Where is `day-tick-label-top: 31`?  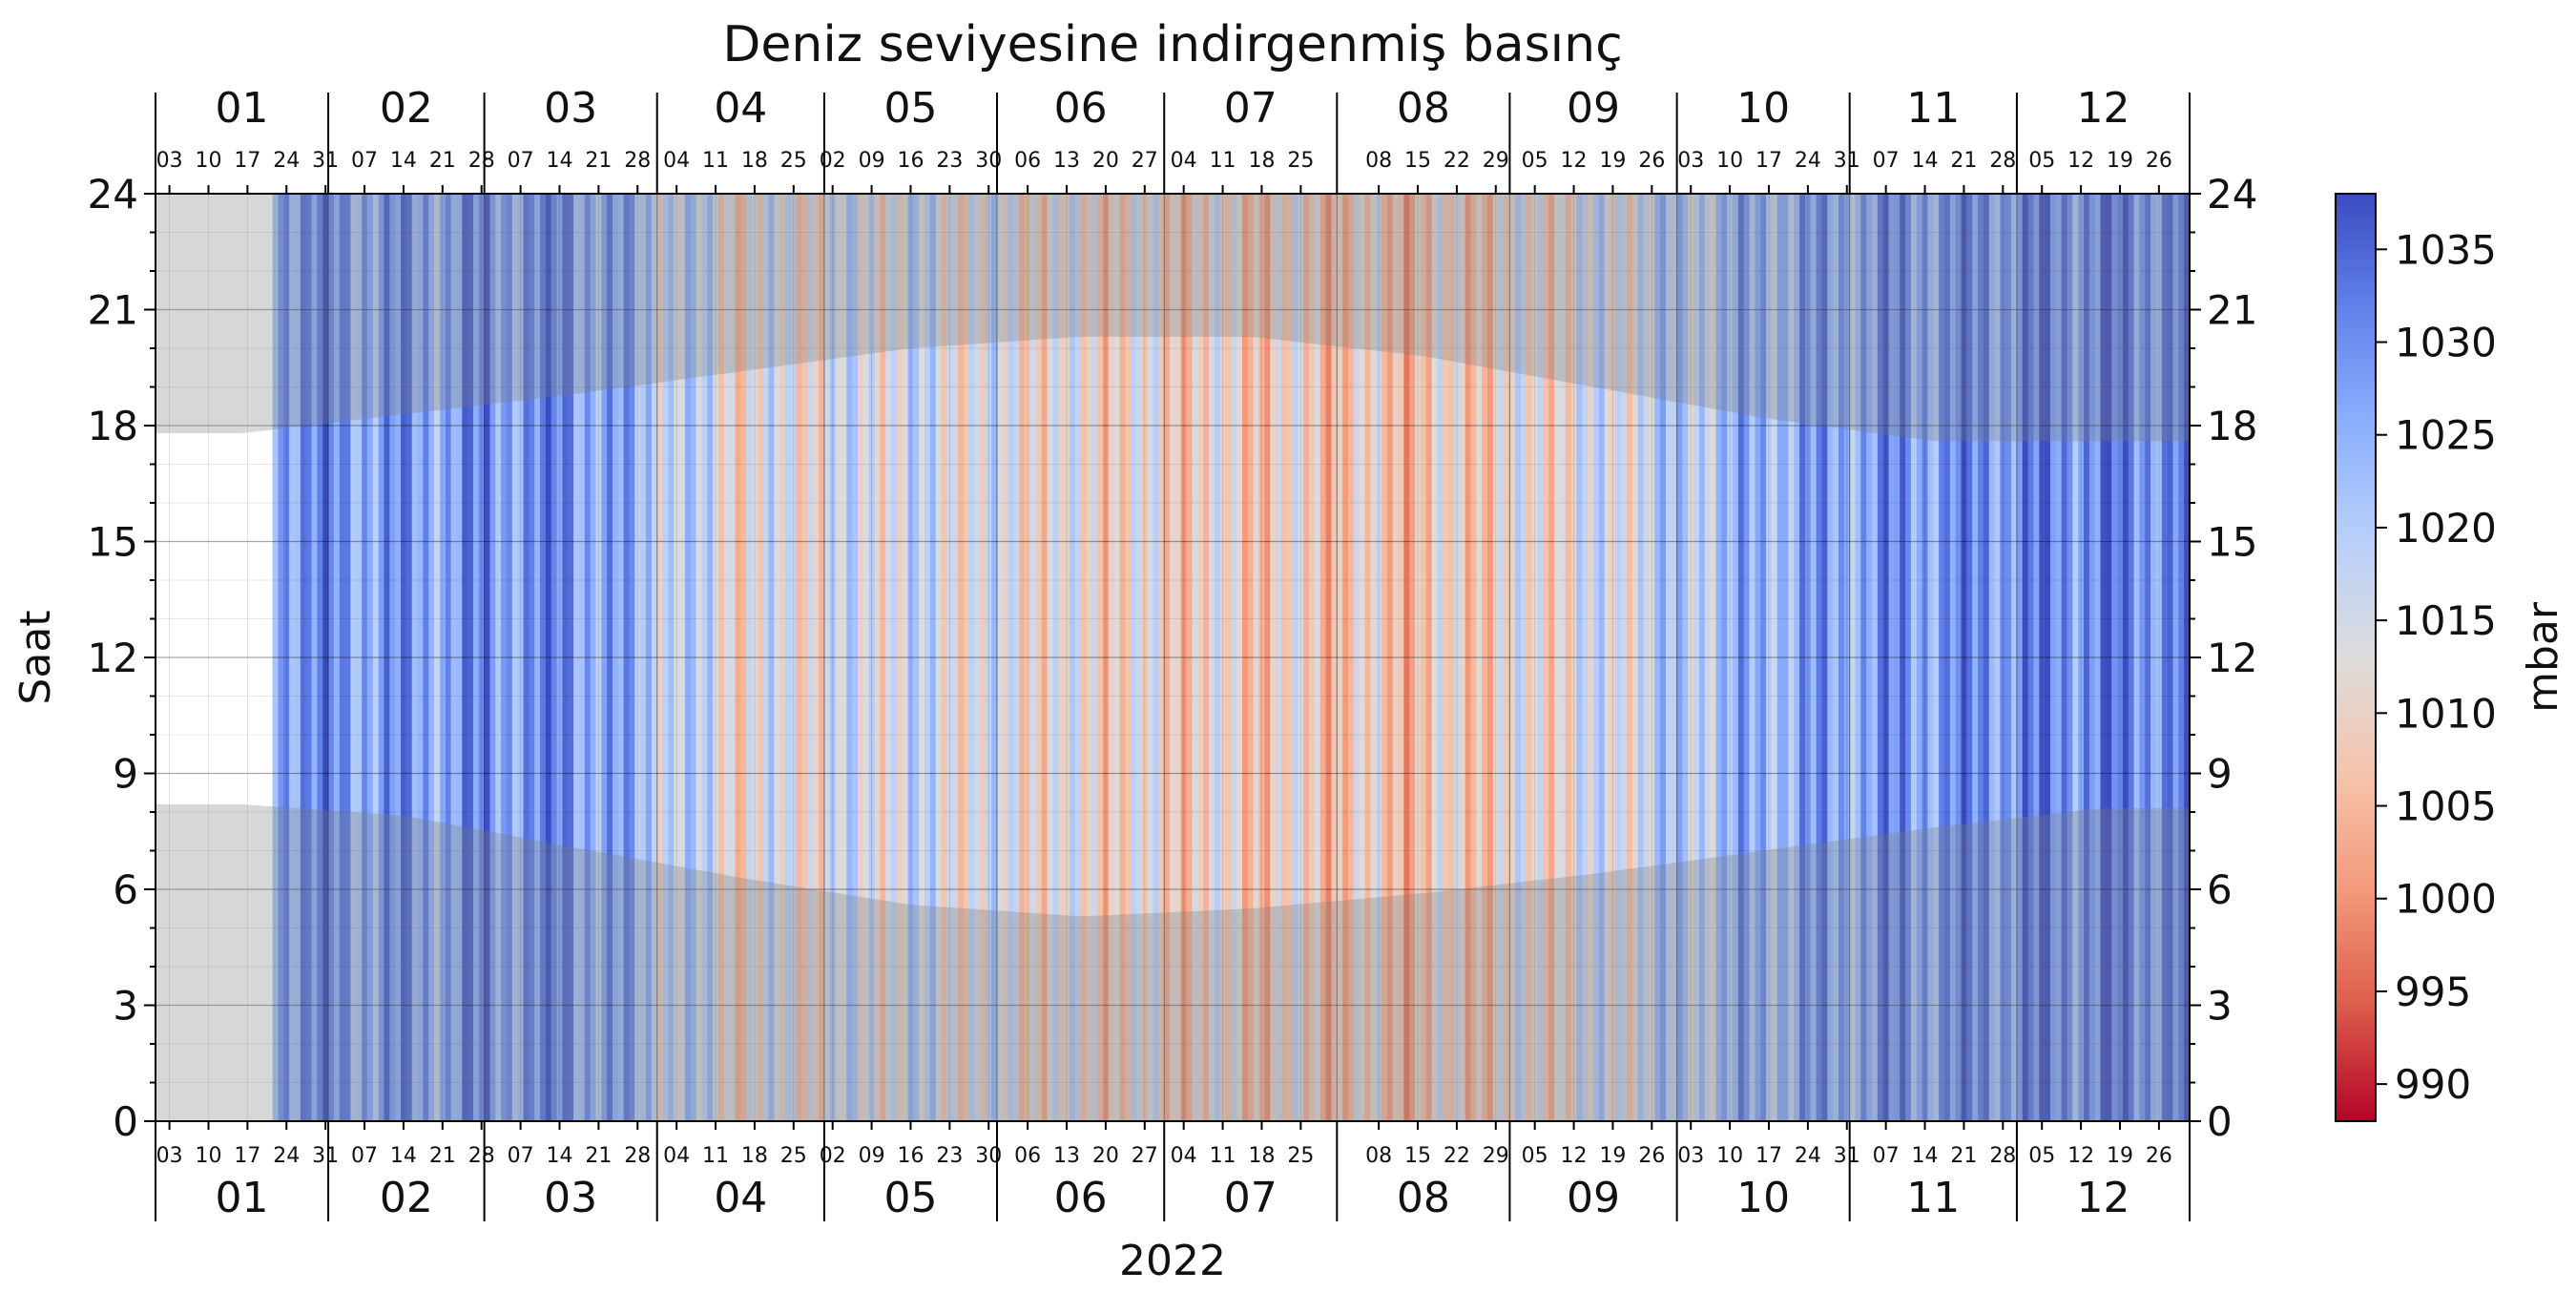
day-tick-label-top: 31 is located at coordinates (325, 161).